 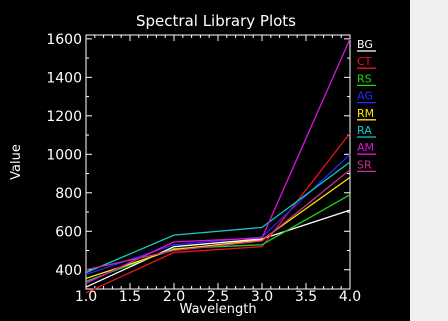 What do you see at coordinates (365, 147) in the screenshot?
I see `legend-label-am: AM` at bounding box center [365, 147].